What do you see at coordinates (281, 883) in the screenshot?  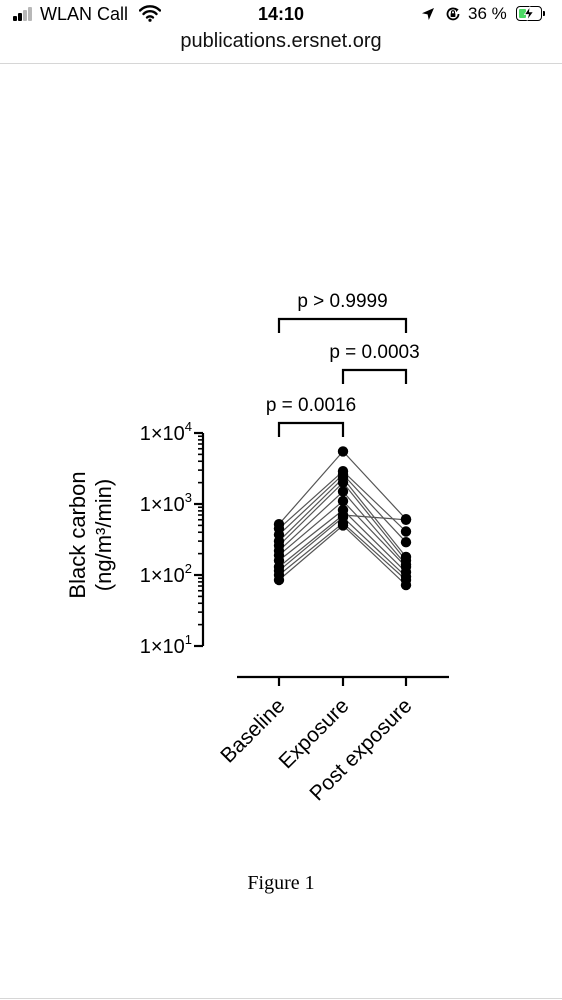 I see `figure-caption: Figure 1` at bounding box center [281, 883].